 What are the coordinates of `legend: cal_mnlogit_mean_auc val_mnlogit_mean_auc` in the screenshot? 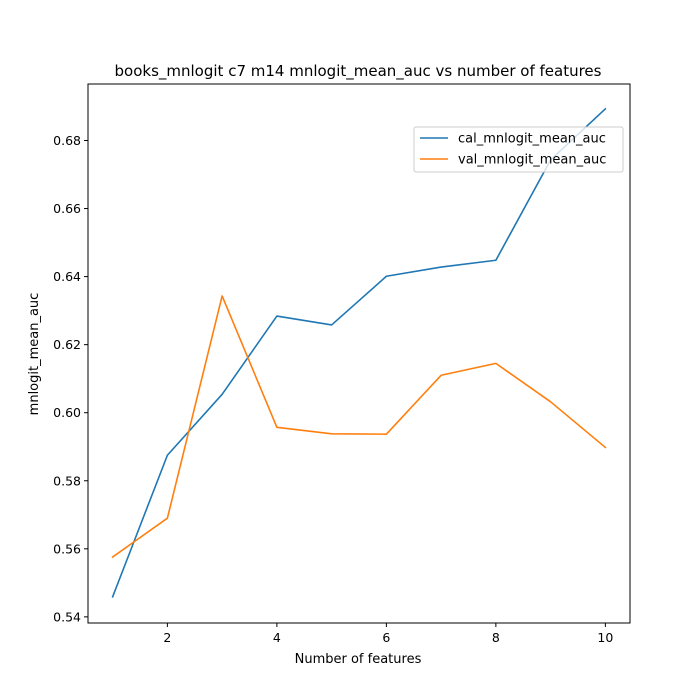 It's located at (518, 149).